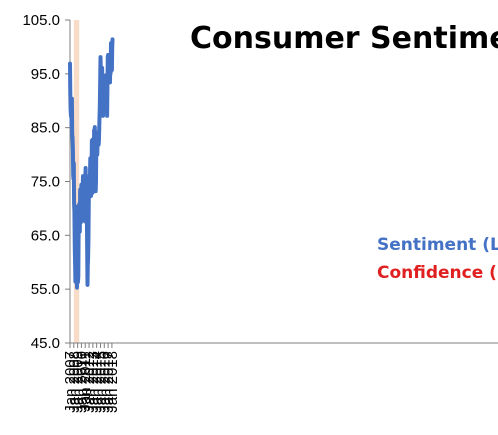 The width and height of the screenshot is (498, 435). I want to click on y-tick-label: 45.0, so click(45, 343).